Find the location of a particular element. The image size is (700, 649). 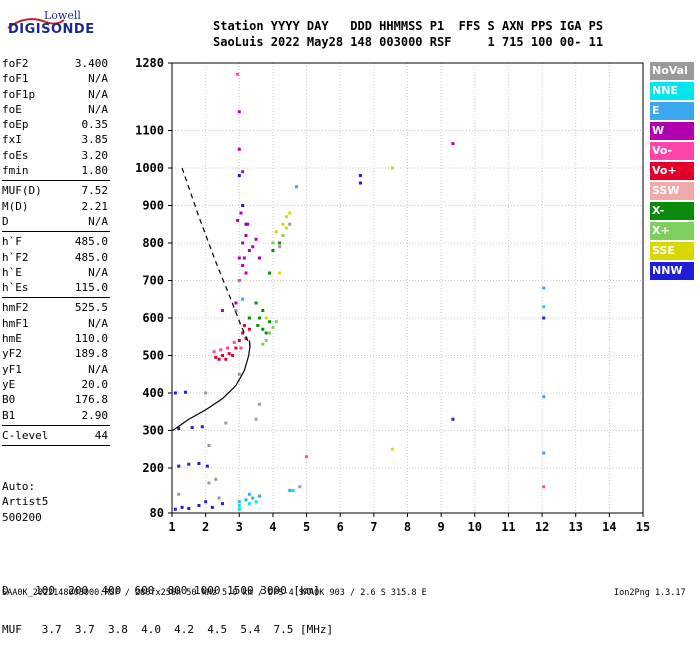

legend-item: NNE is located at coordinates (672, 91).